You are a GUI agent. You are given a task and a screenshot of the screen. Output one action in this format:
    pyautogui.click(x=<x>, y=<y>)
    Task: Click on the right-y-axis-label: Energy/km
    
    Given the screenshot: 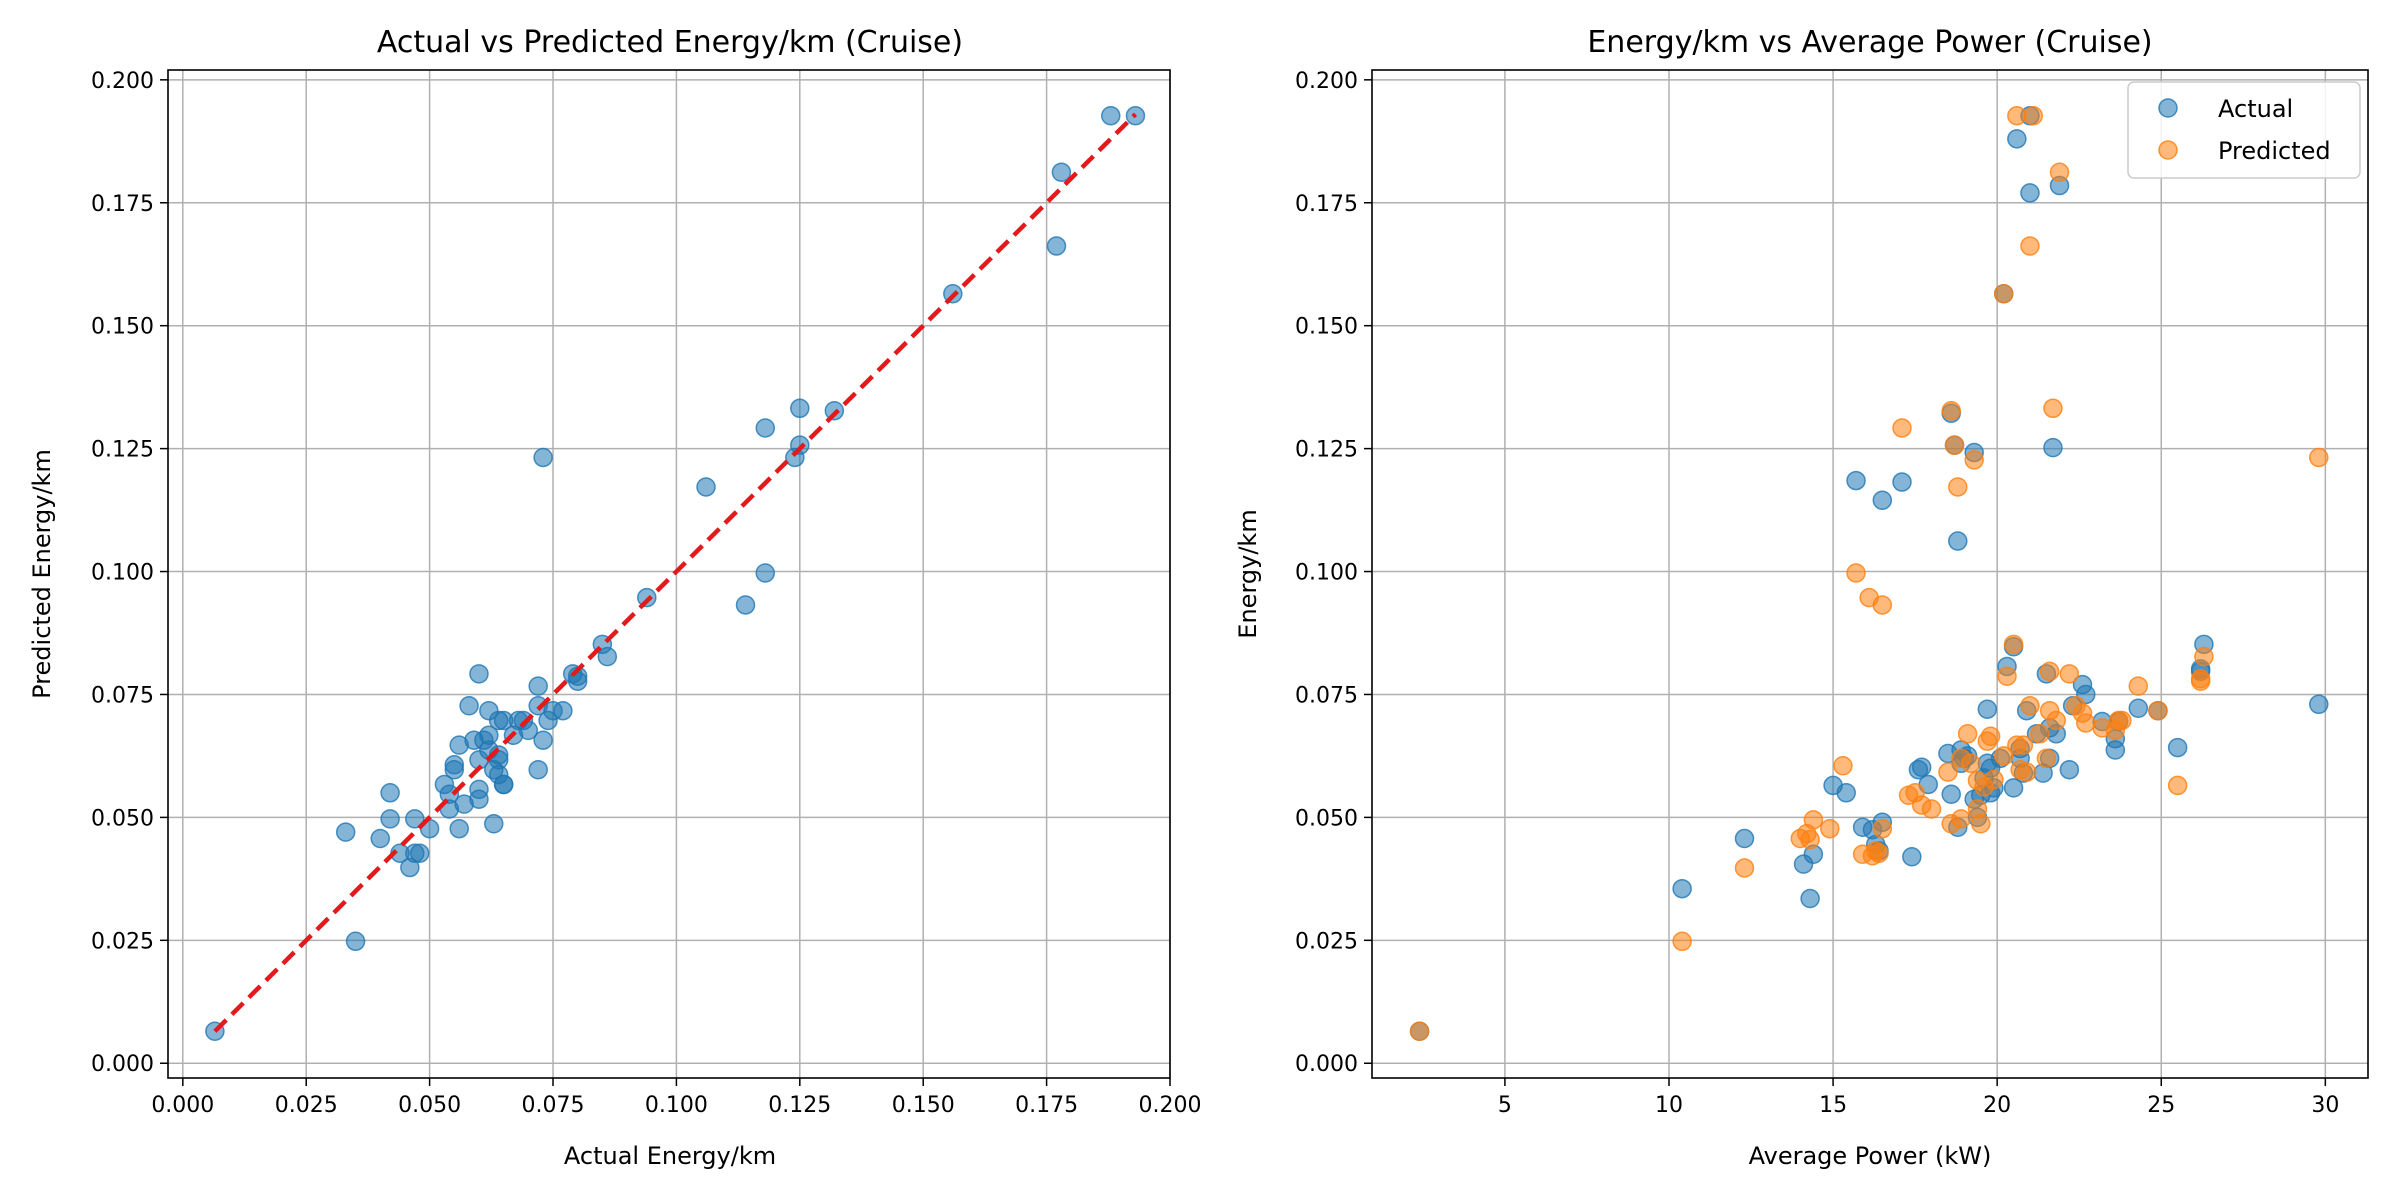 What is the action you would take?
    pyautogui.click(x=1248, y=573)
    